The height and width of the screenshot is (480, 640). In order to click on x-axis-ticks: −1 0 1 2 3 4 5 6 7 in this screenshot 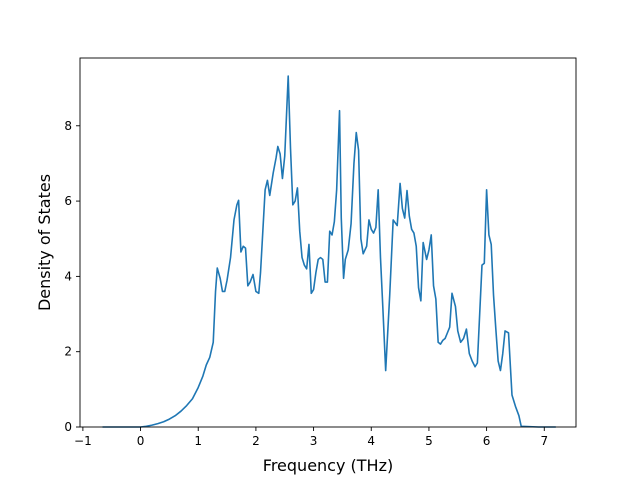, I will do `click(311, 437)`.